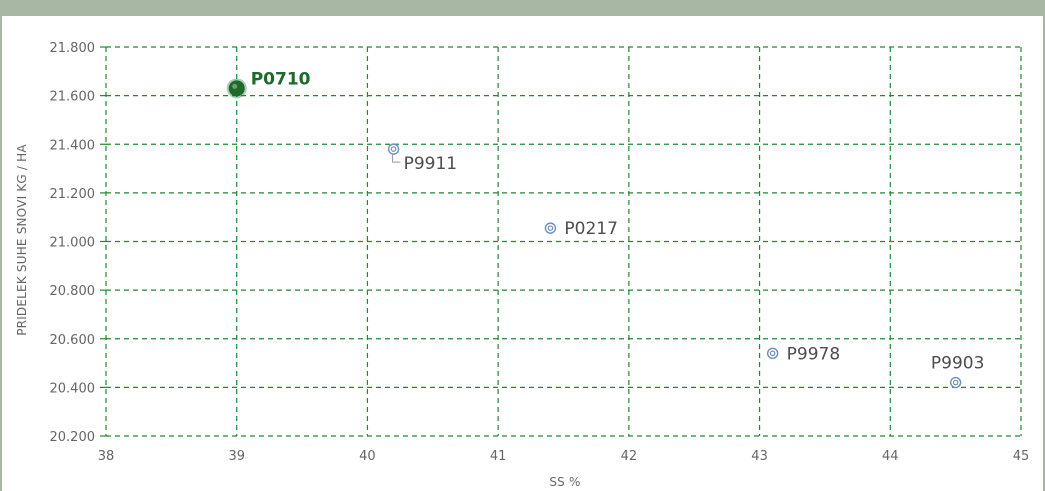 This screenshot has height=491, width=1045. Describe the element at coordinates (73, 291) in the screenshot. I see `y-tick-label: 20.800` at that location.